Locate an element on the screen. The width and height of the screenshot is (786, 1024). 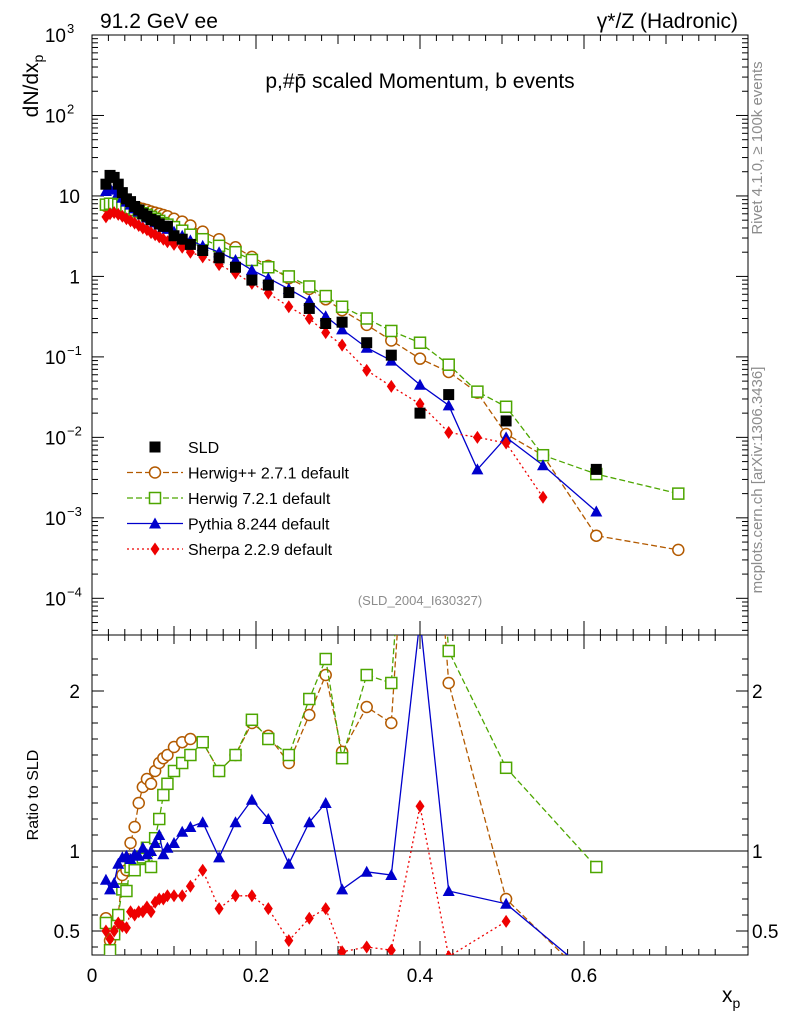
chart-title: p,#p̄ scaled Momentum, b events is located at coordinates (419, 81).